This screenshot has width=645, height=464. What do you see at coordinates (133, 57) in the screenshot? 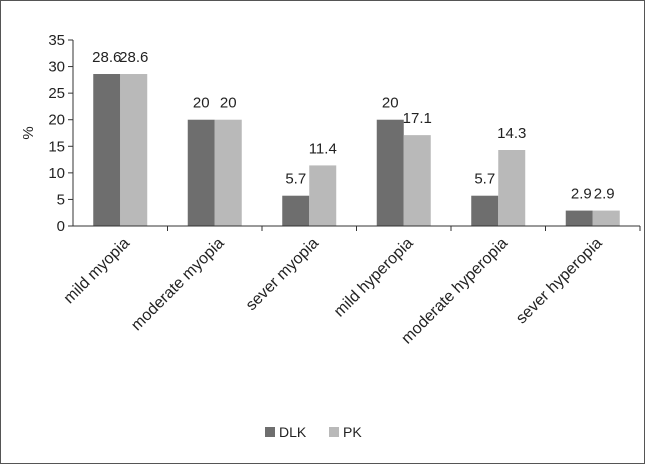
I see `data-label-pk-1: 28.6` at bounding box center [133, 57].